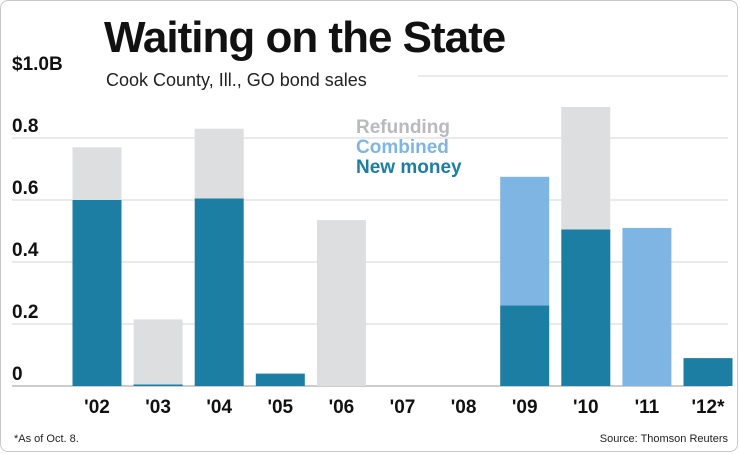  I want to click on source-note: Source: Thomson Reuters, so click(664, 439).